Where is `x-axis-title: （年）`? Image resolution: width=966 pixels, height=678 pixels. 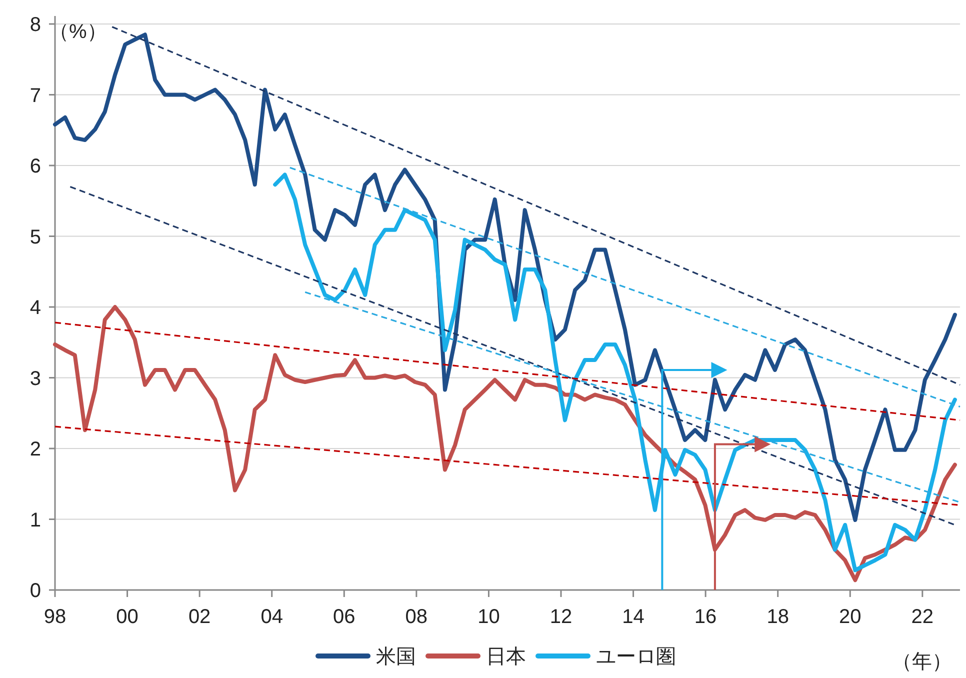
x-axis-title: （年） is located at coordinates (922, 662).